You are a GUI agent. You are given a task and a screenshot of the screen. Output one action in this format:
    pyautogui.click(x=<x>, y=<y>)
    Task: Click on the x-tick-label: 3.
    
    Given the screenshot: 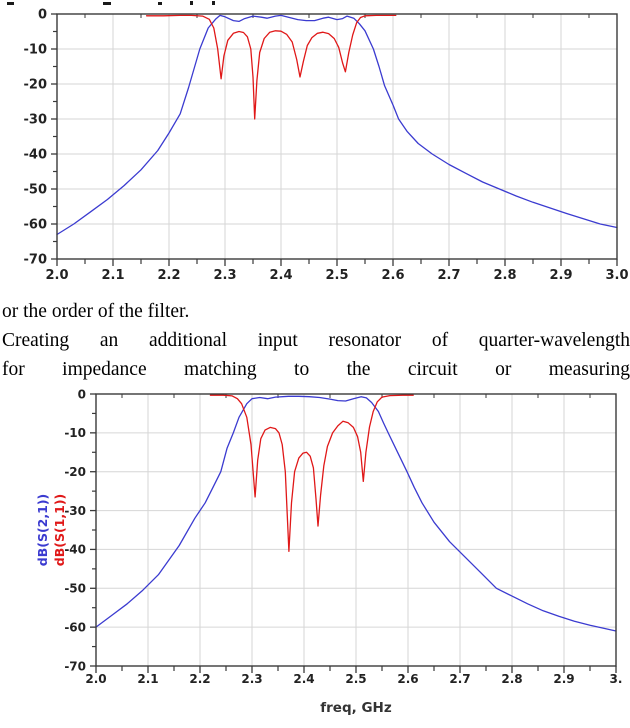 What is the action you would take?
    pyautogui.click(x=616, y=679)
    